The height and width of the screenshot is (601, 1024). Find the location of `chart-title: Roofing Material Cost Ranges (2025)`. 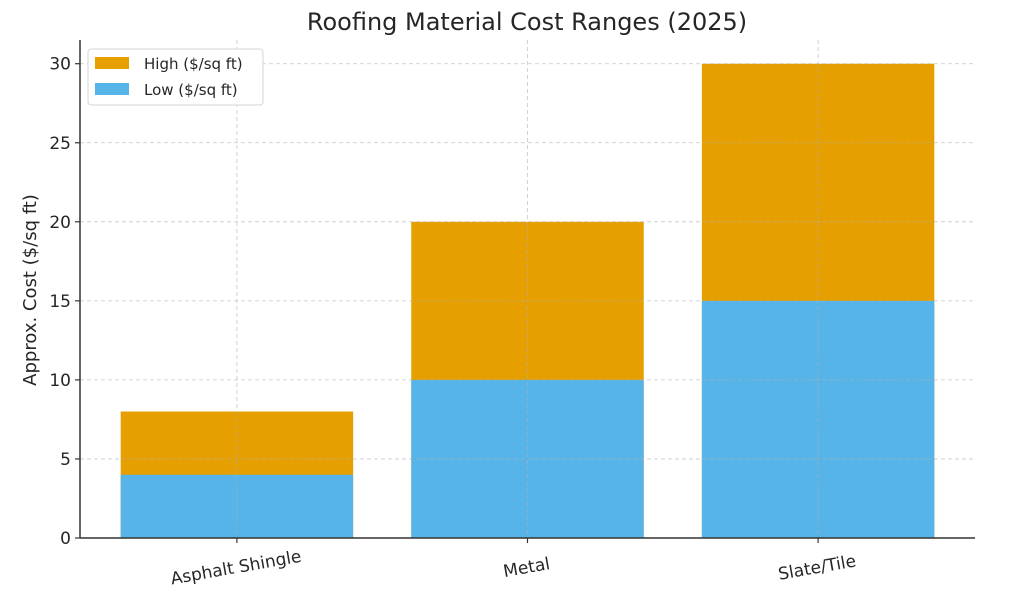

chart-title: Roofing Material Cost Ranges (2025) is located at coordinates (527, 22).